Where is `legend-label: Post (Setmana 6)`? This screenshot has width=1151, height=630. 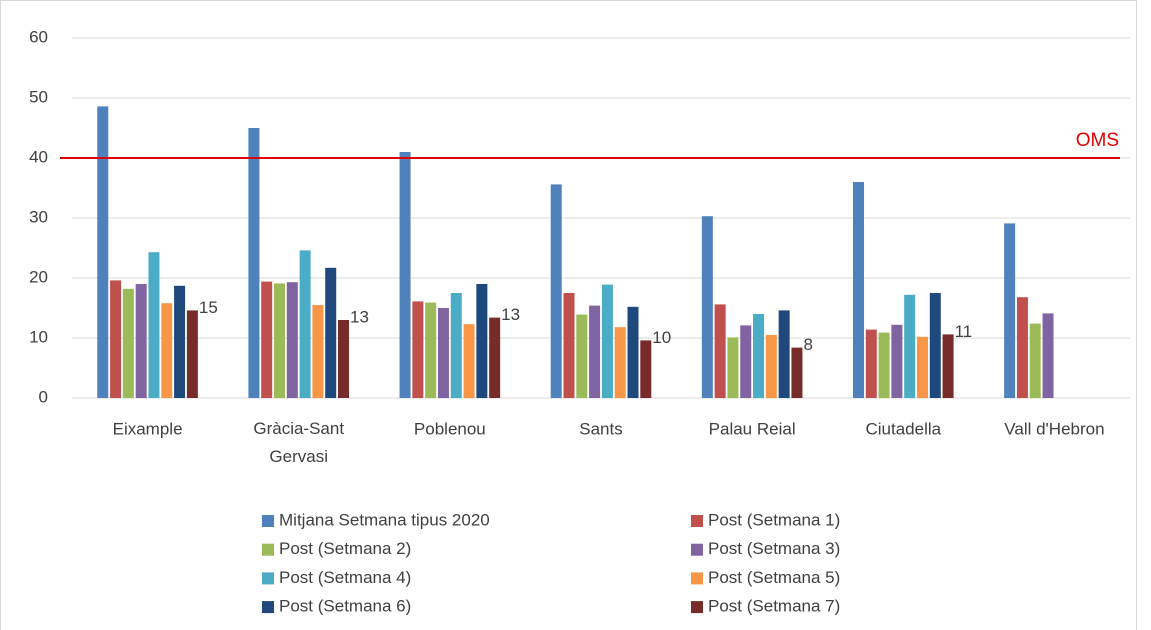 legend-label: Post (Setmana 6) is located at coordinates (345, 606).